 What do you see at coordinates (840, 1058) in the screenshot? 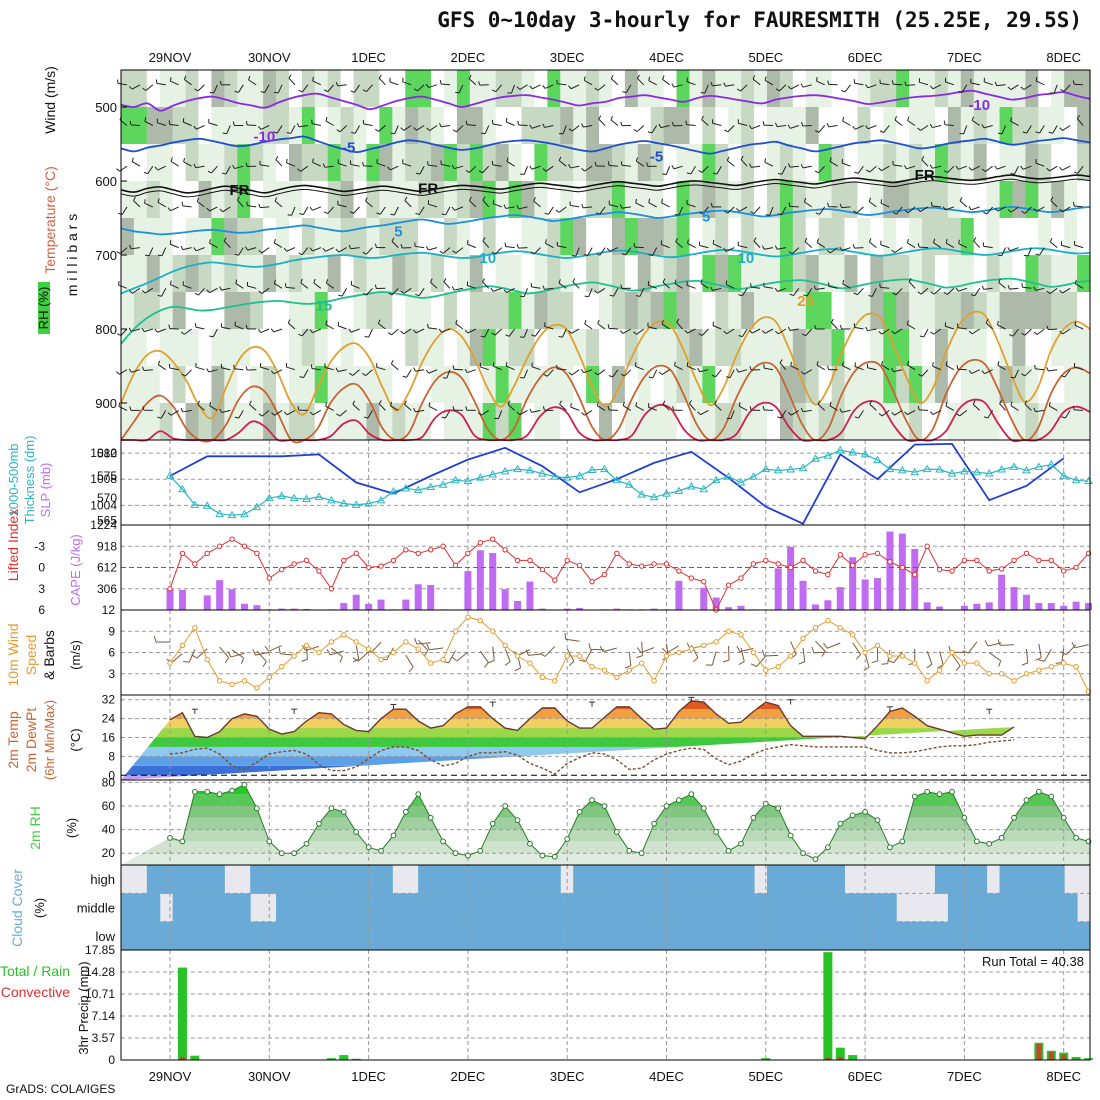
I see `precip-convective-bar` at bounding box center [840, 1058].